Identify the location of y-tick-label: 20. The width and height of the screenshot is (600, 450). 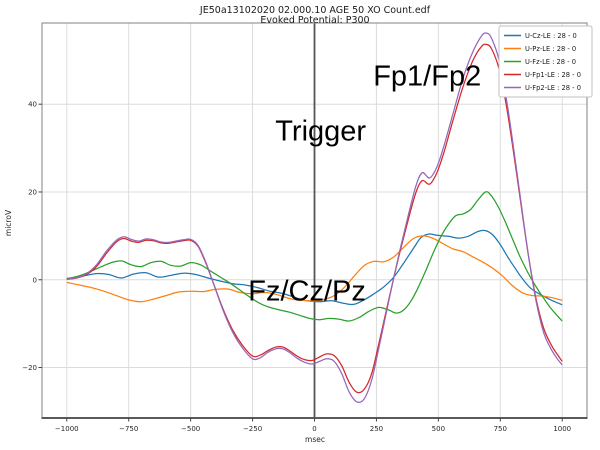
(32, 192).